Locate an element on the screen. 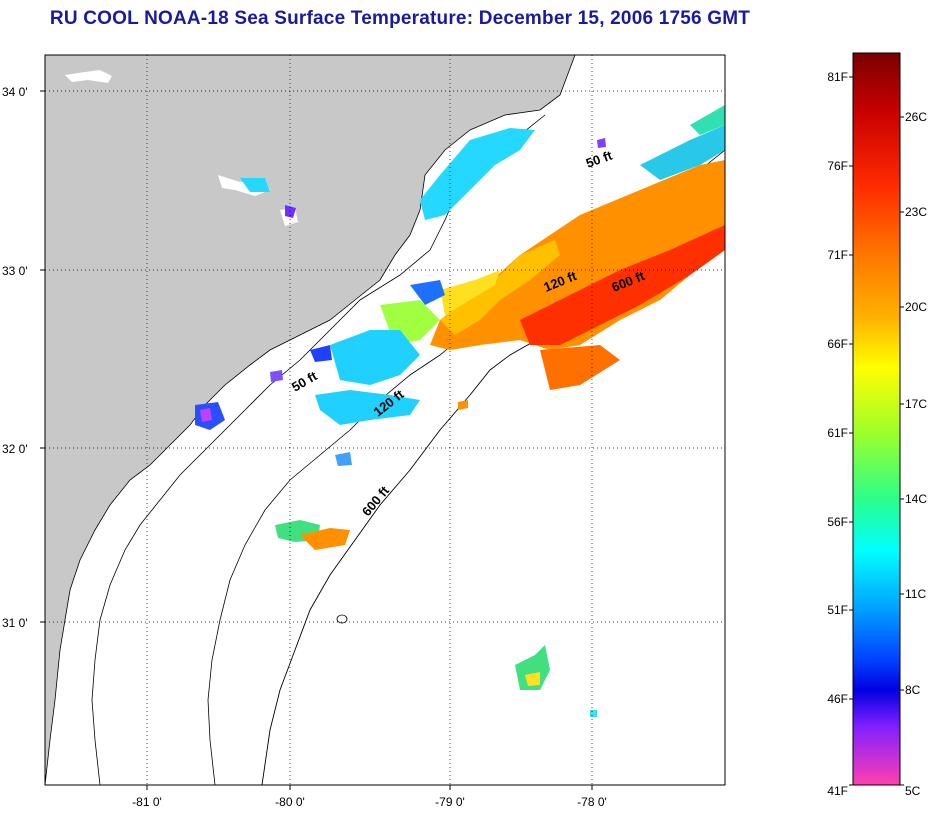 The image size is (928, 817). lon-label: -78 0' is located at coordinates (592, 802).